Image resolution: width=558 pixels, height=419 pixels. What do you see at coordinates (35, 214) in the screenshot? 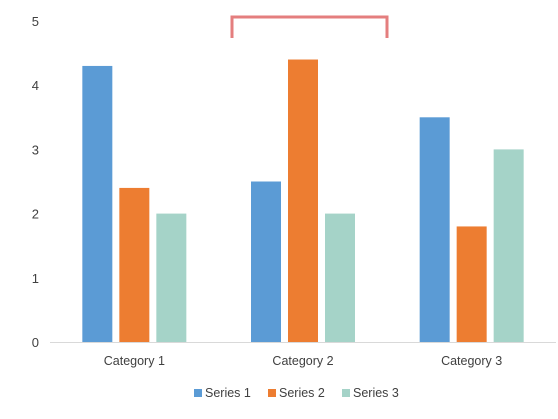
I see `y-tick-label: 2` at bounding box center [35, 214].